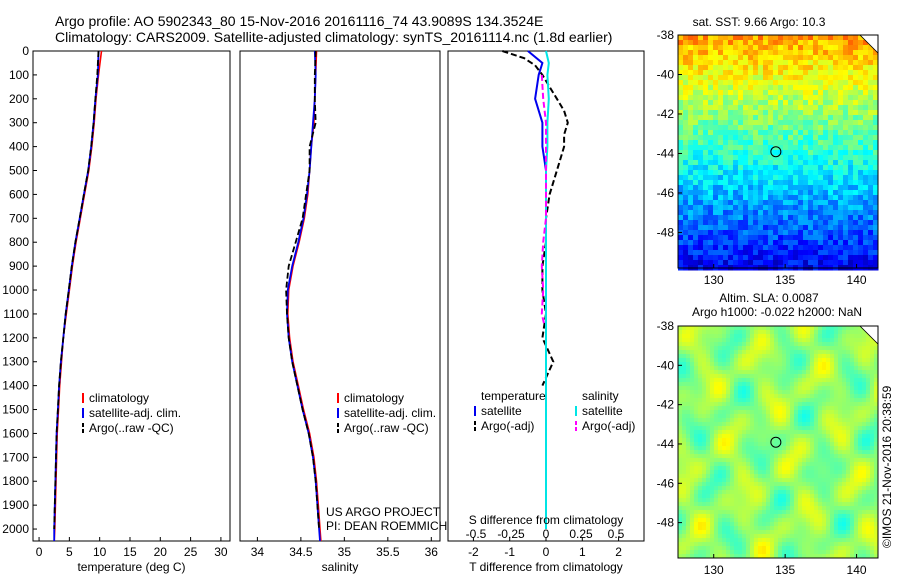 The height and width of the screenshot is (580, 900). What do you see at coordinates (386, 526) in the screenshot?
I see `pi-label: PI: DEAN ROEMMICH` at bounding box center [386, 526].